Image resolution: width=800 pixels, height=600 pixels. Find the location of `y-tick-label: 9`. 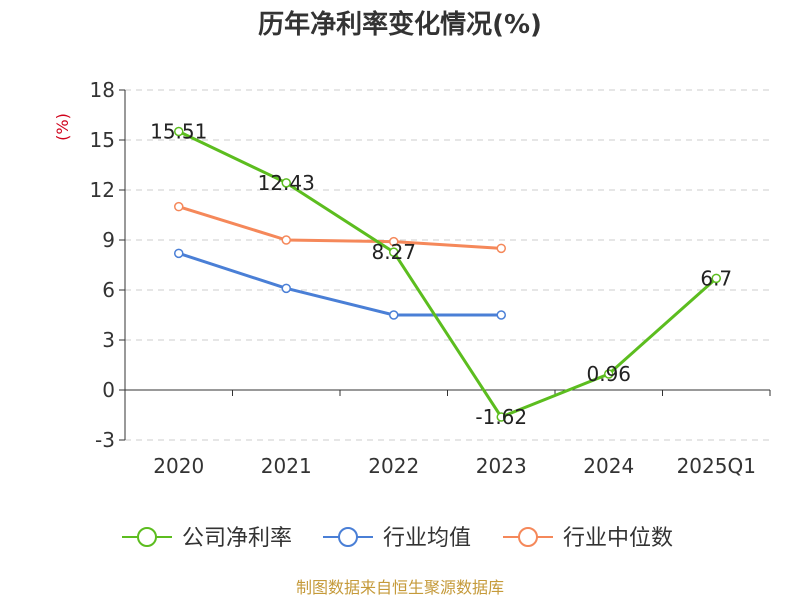

y-tick-label: 9 is located at coordinates (108, 240).